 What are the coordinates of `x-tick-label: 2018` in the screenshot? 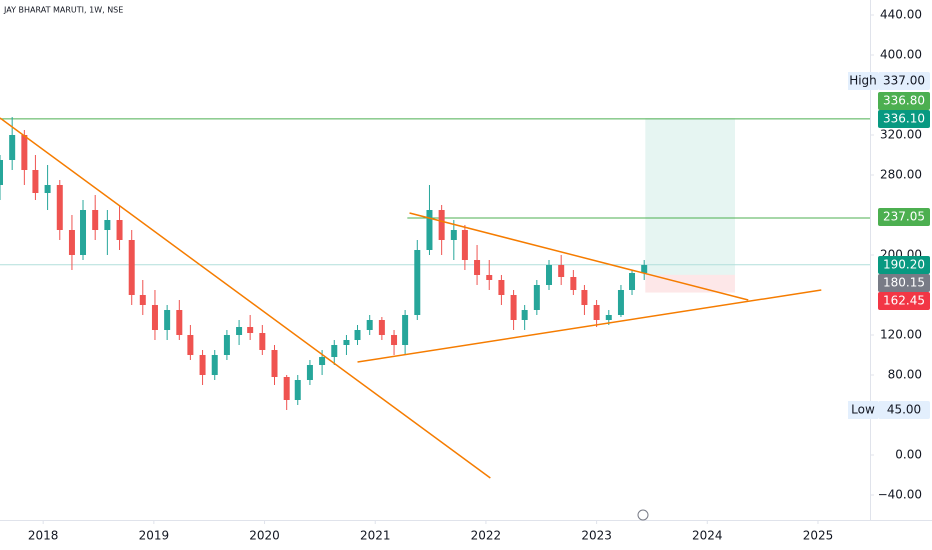 It's located at (43, 536).